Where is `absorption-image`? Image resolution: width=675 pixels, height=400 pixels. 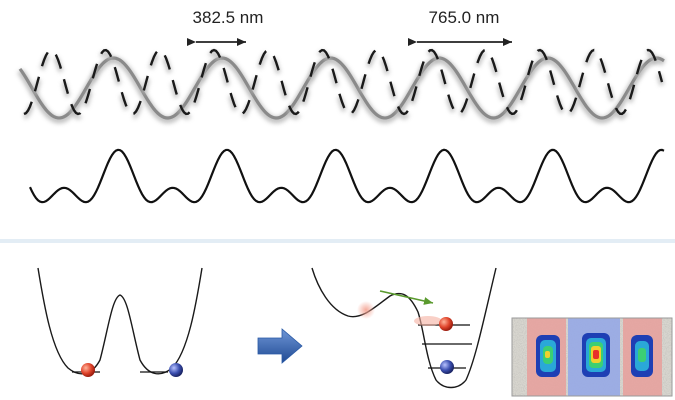 absorption-image is located at coordinates (592, 357).